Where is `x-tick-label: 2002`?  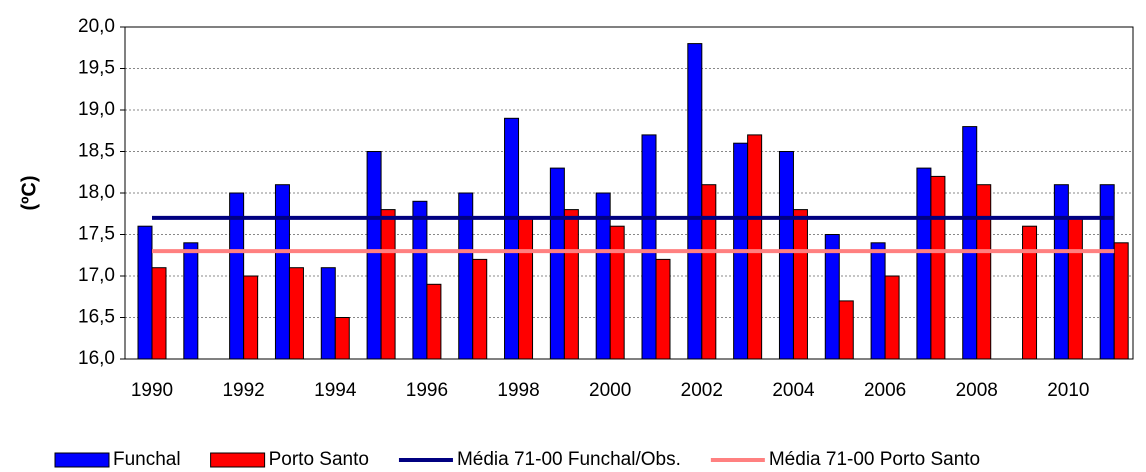 x-tick-label: 2002 is located at coordinates (702, 390).